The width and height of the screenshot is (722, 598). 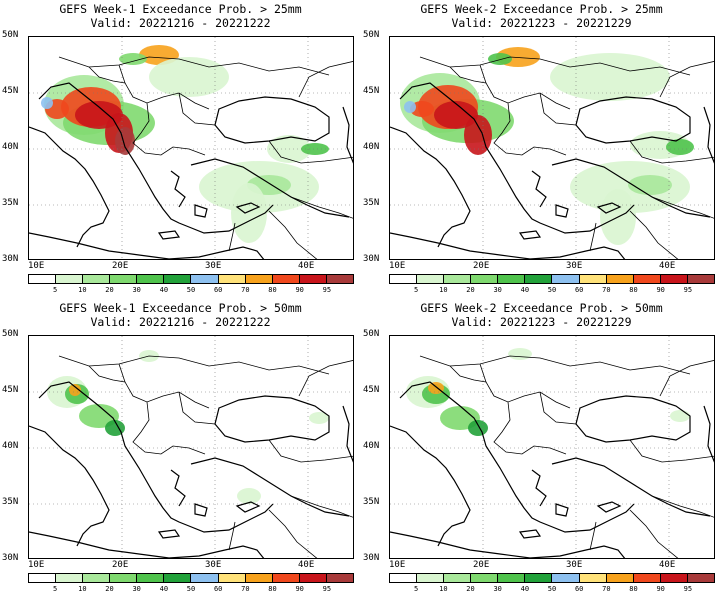 I want to click on lon-tick-label: 30E, so click(x=574, y=266).